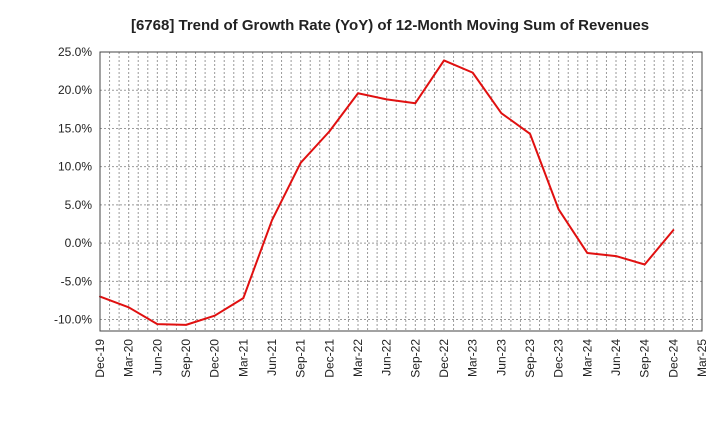  I want to click on y-tick-label: 10.0%, so click(75, 167).